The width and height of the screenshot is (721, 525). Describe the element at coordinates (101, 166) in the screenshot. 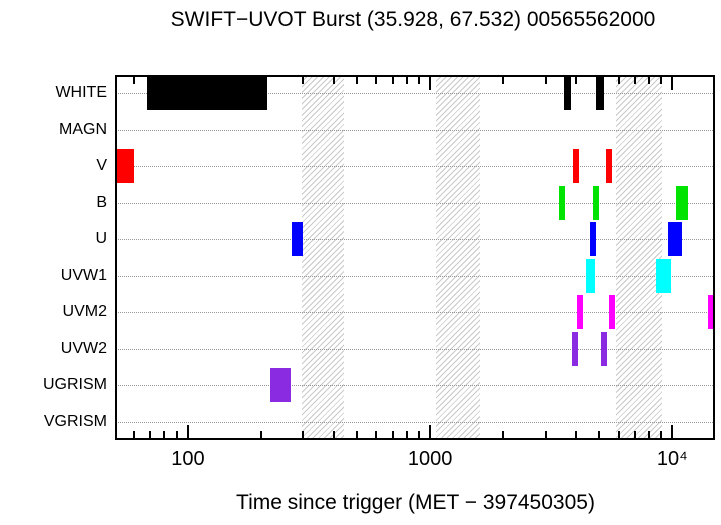

I see `y-axis-label-v: V` at that location.